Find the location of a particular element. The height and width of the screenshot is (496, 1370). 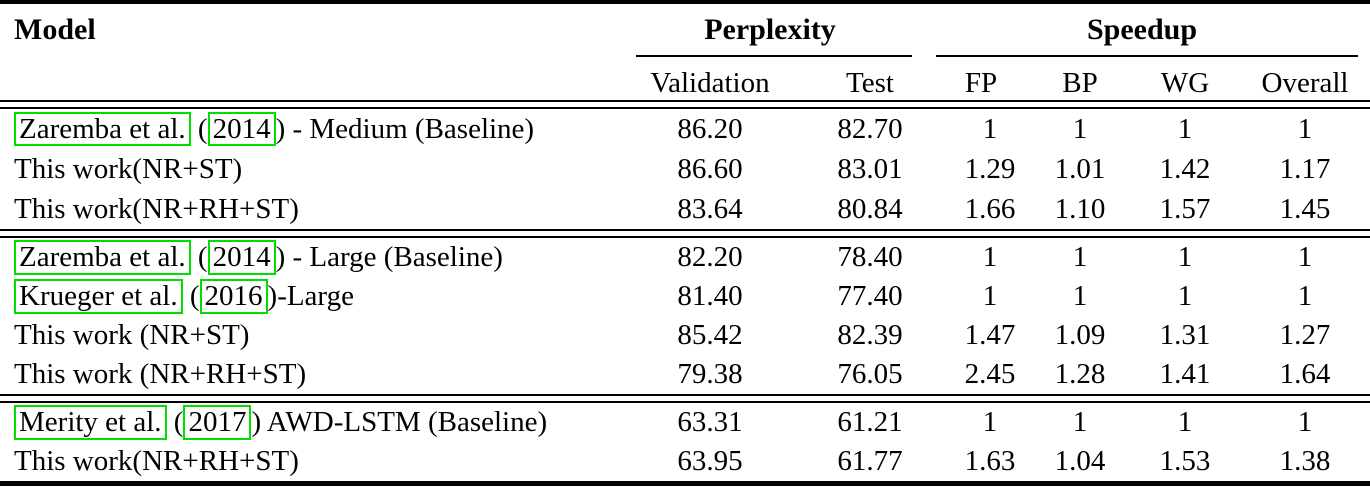

model-cell: This work (NR+RH+ST) is located at coordinates (160, 374).